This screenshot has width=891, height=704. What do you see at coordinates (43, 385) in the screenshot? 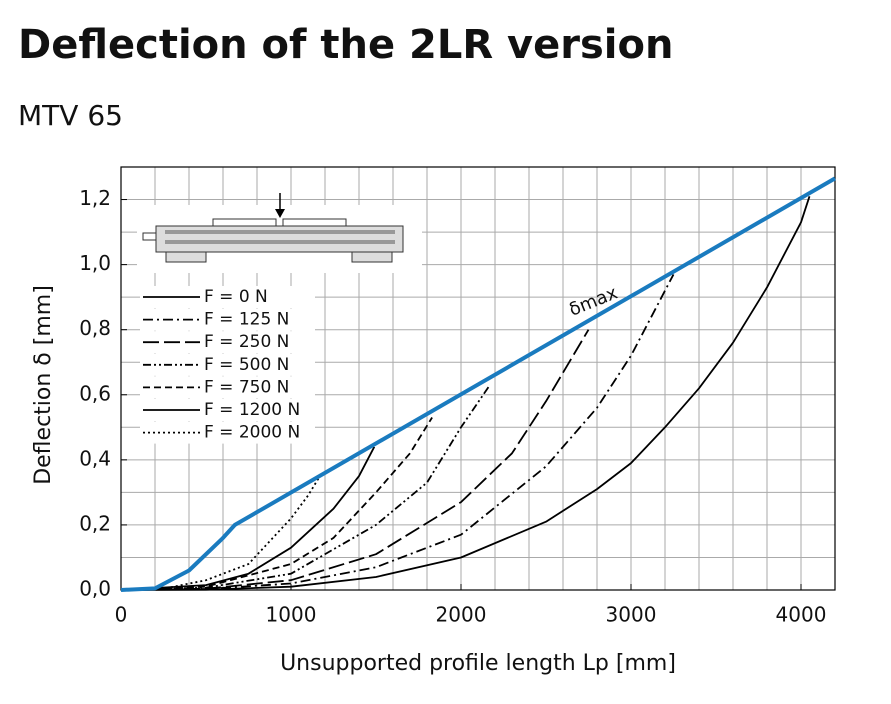
I see `y-axis-label: Deflection δ [mm]` at bounding box center [43, 385].